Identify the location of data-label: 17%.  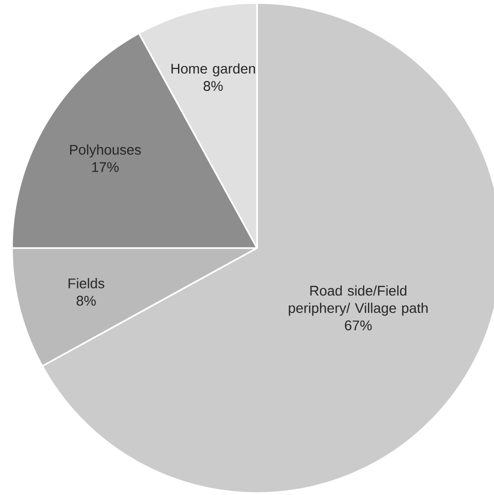
(105, 167).